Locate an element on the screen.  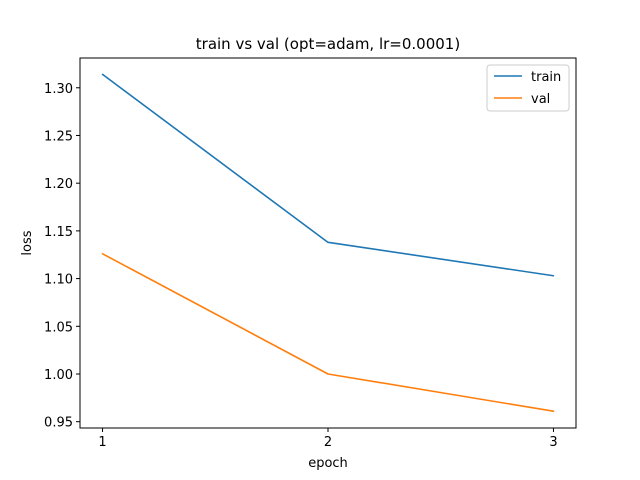
x-axis-ticks: 1 2 3 is located at coordinates (328, 439).